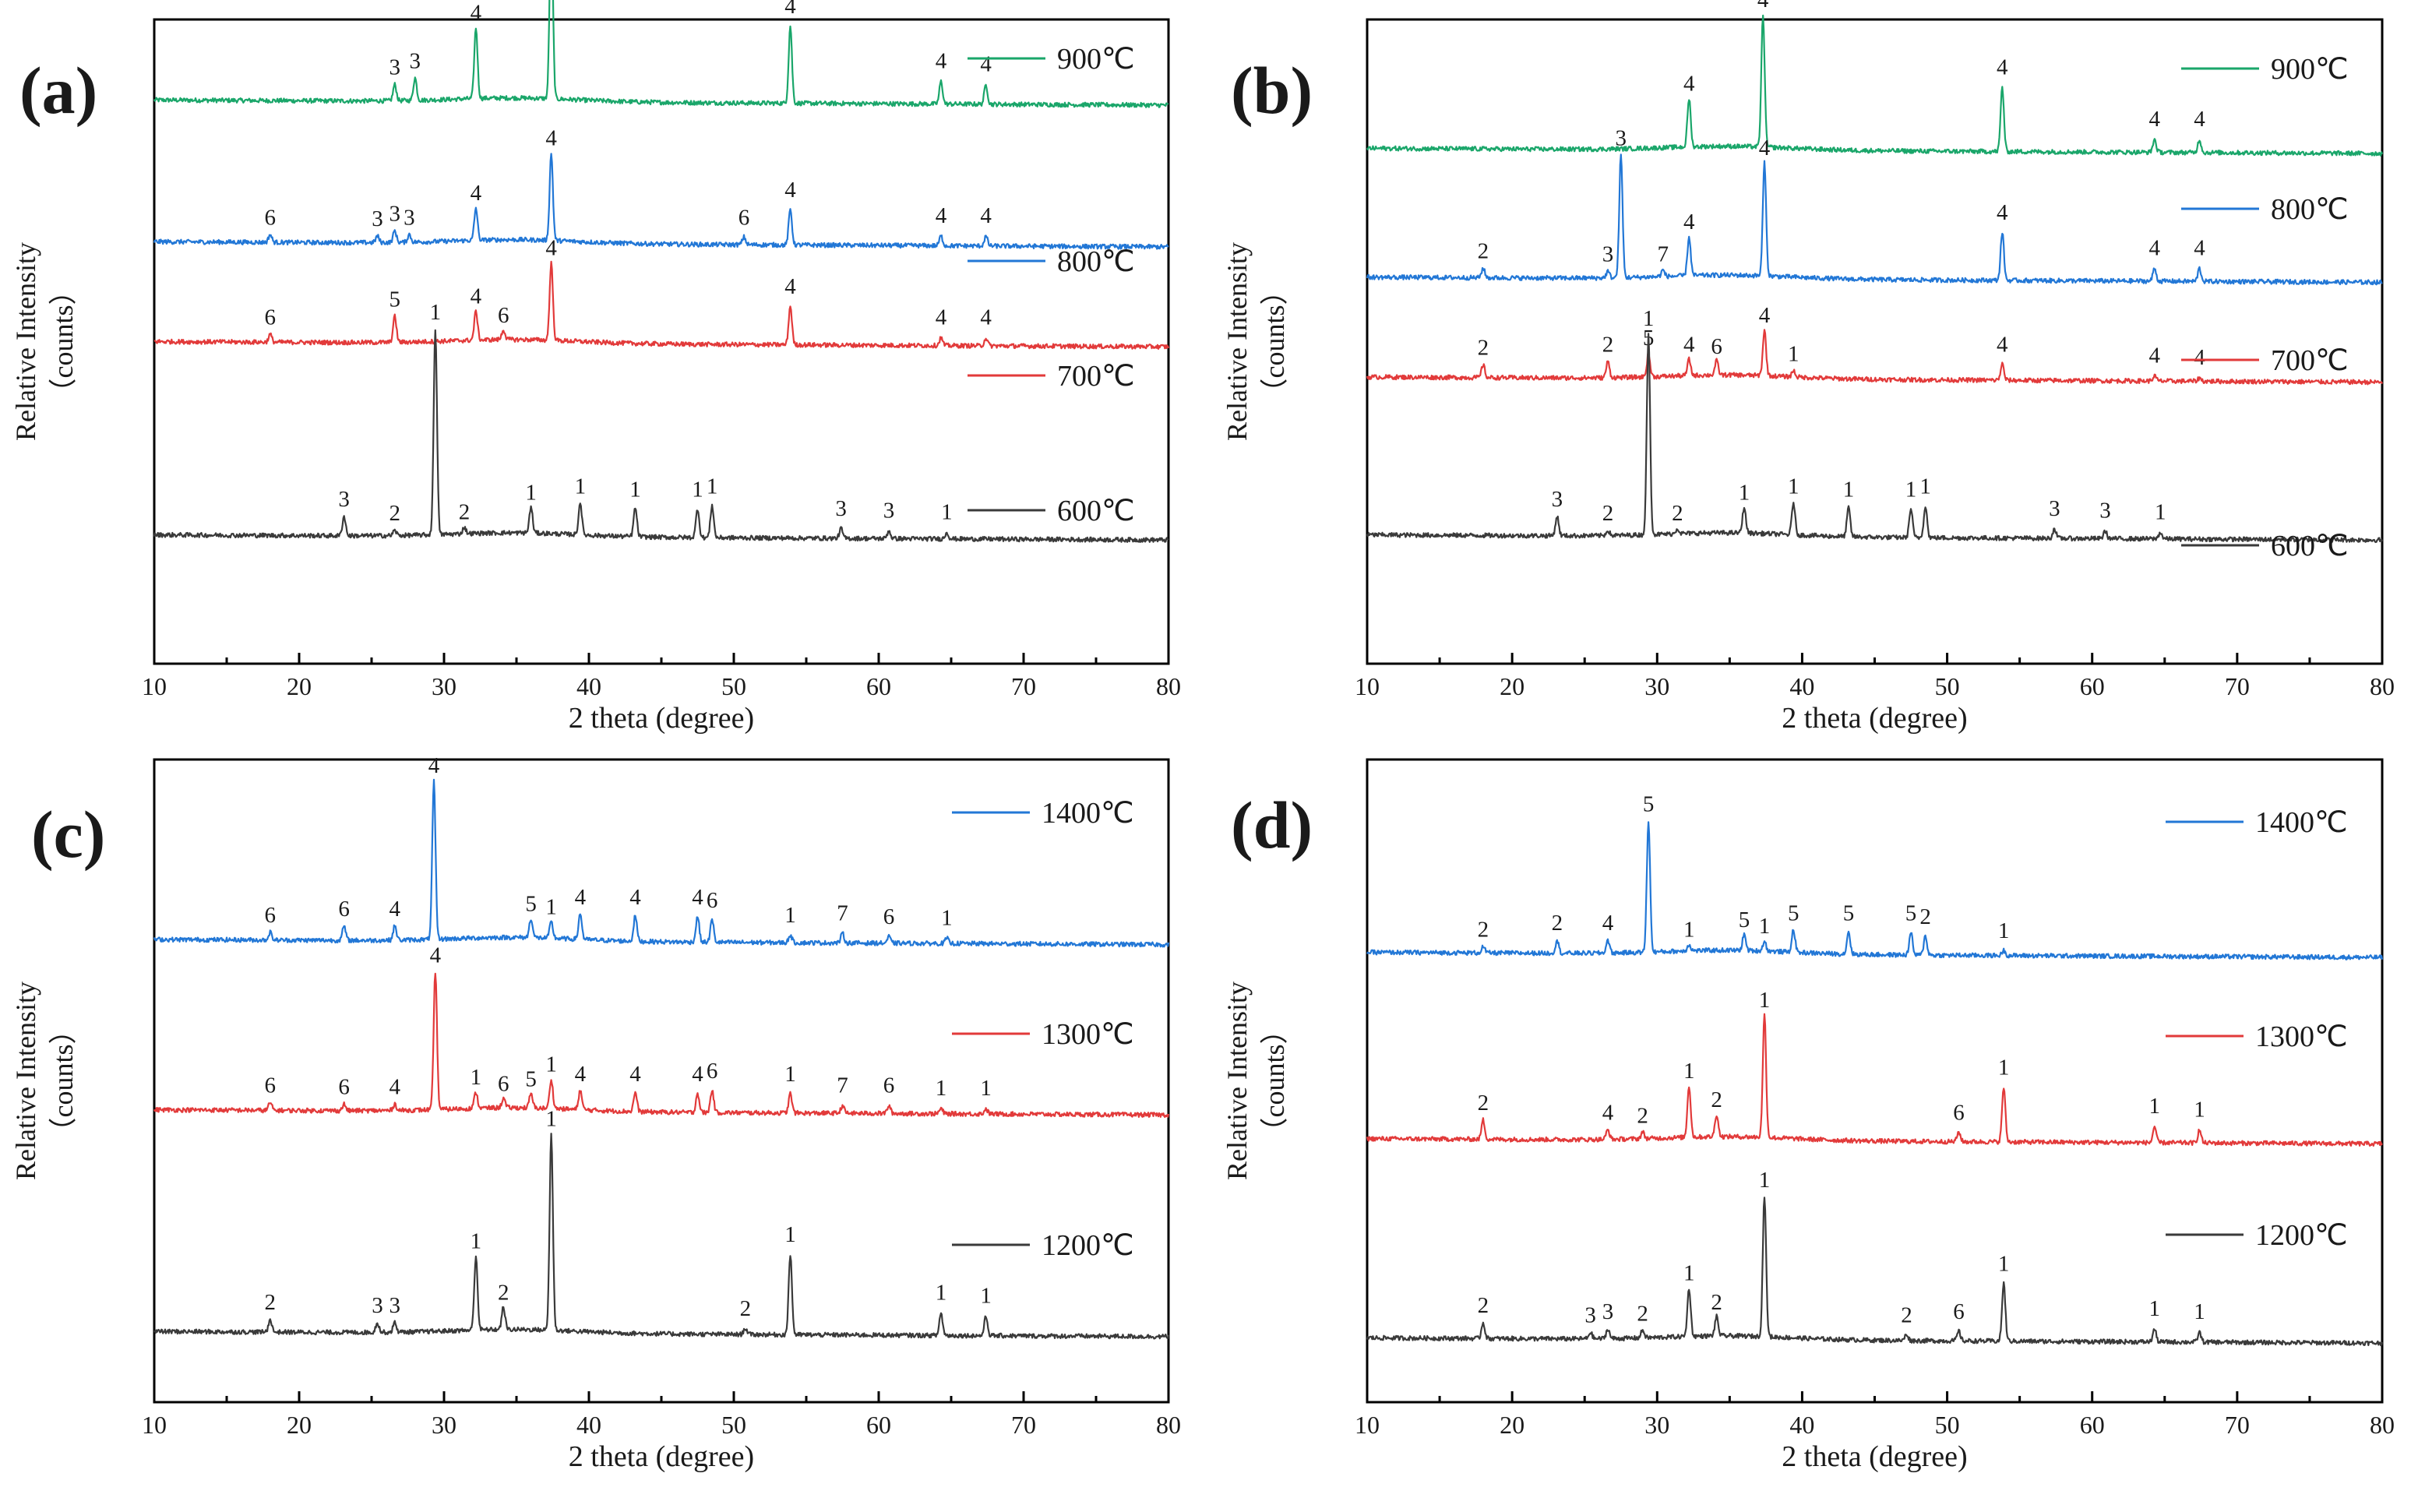 This screenshot has width=2411, height=1512. I want to click on x-tick-label: 30, so click(1656, 1425).